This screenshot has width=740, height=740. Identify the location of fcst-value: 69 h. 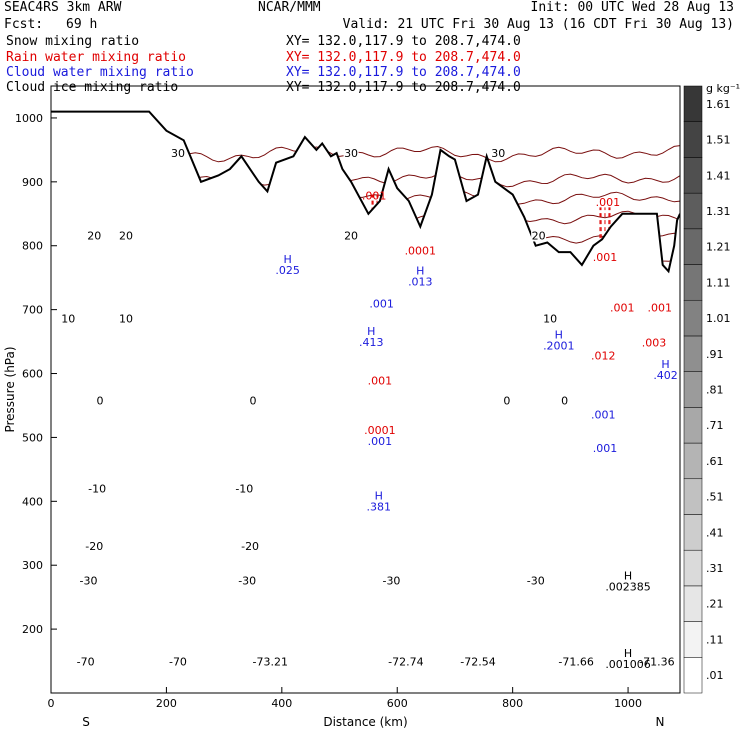
(82, 24).